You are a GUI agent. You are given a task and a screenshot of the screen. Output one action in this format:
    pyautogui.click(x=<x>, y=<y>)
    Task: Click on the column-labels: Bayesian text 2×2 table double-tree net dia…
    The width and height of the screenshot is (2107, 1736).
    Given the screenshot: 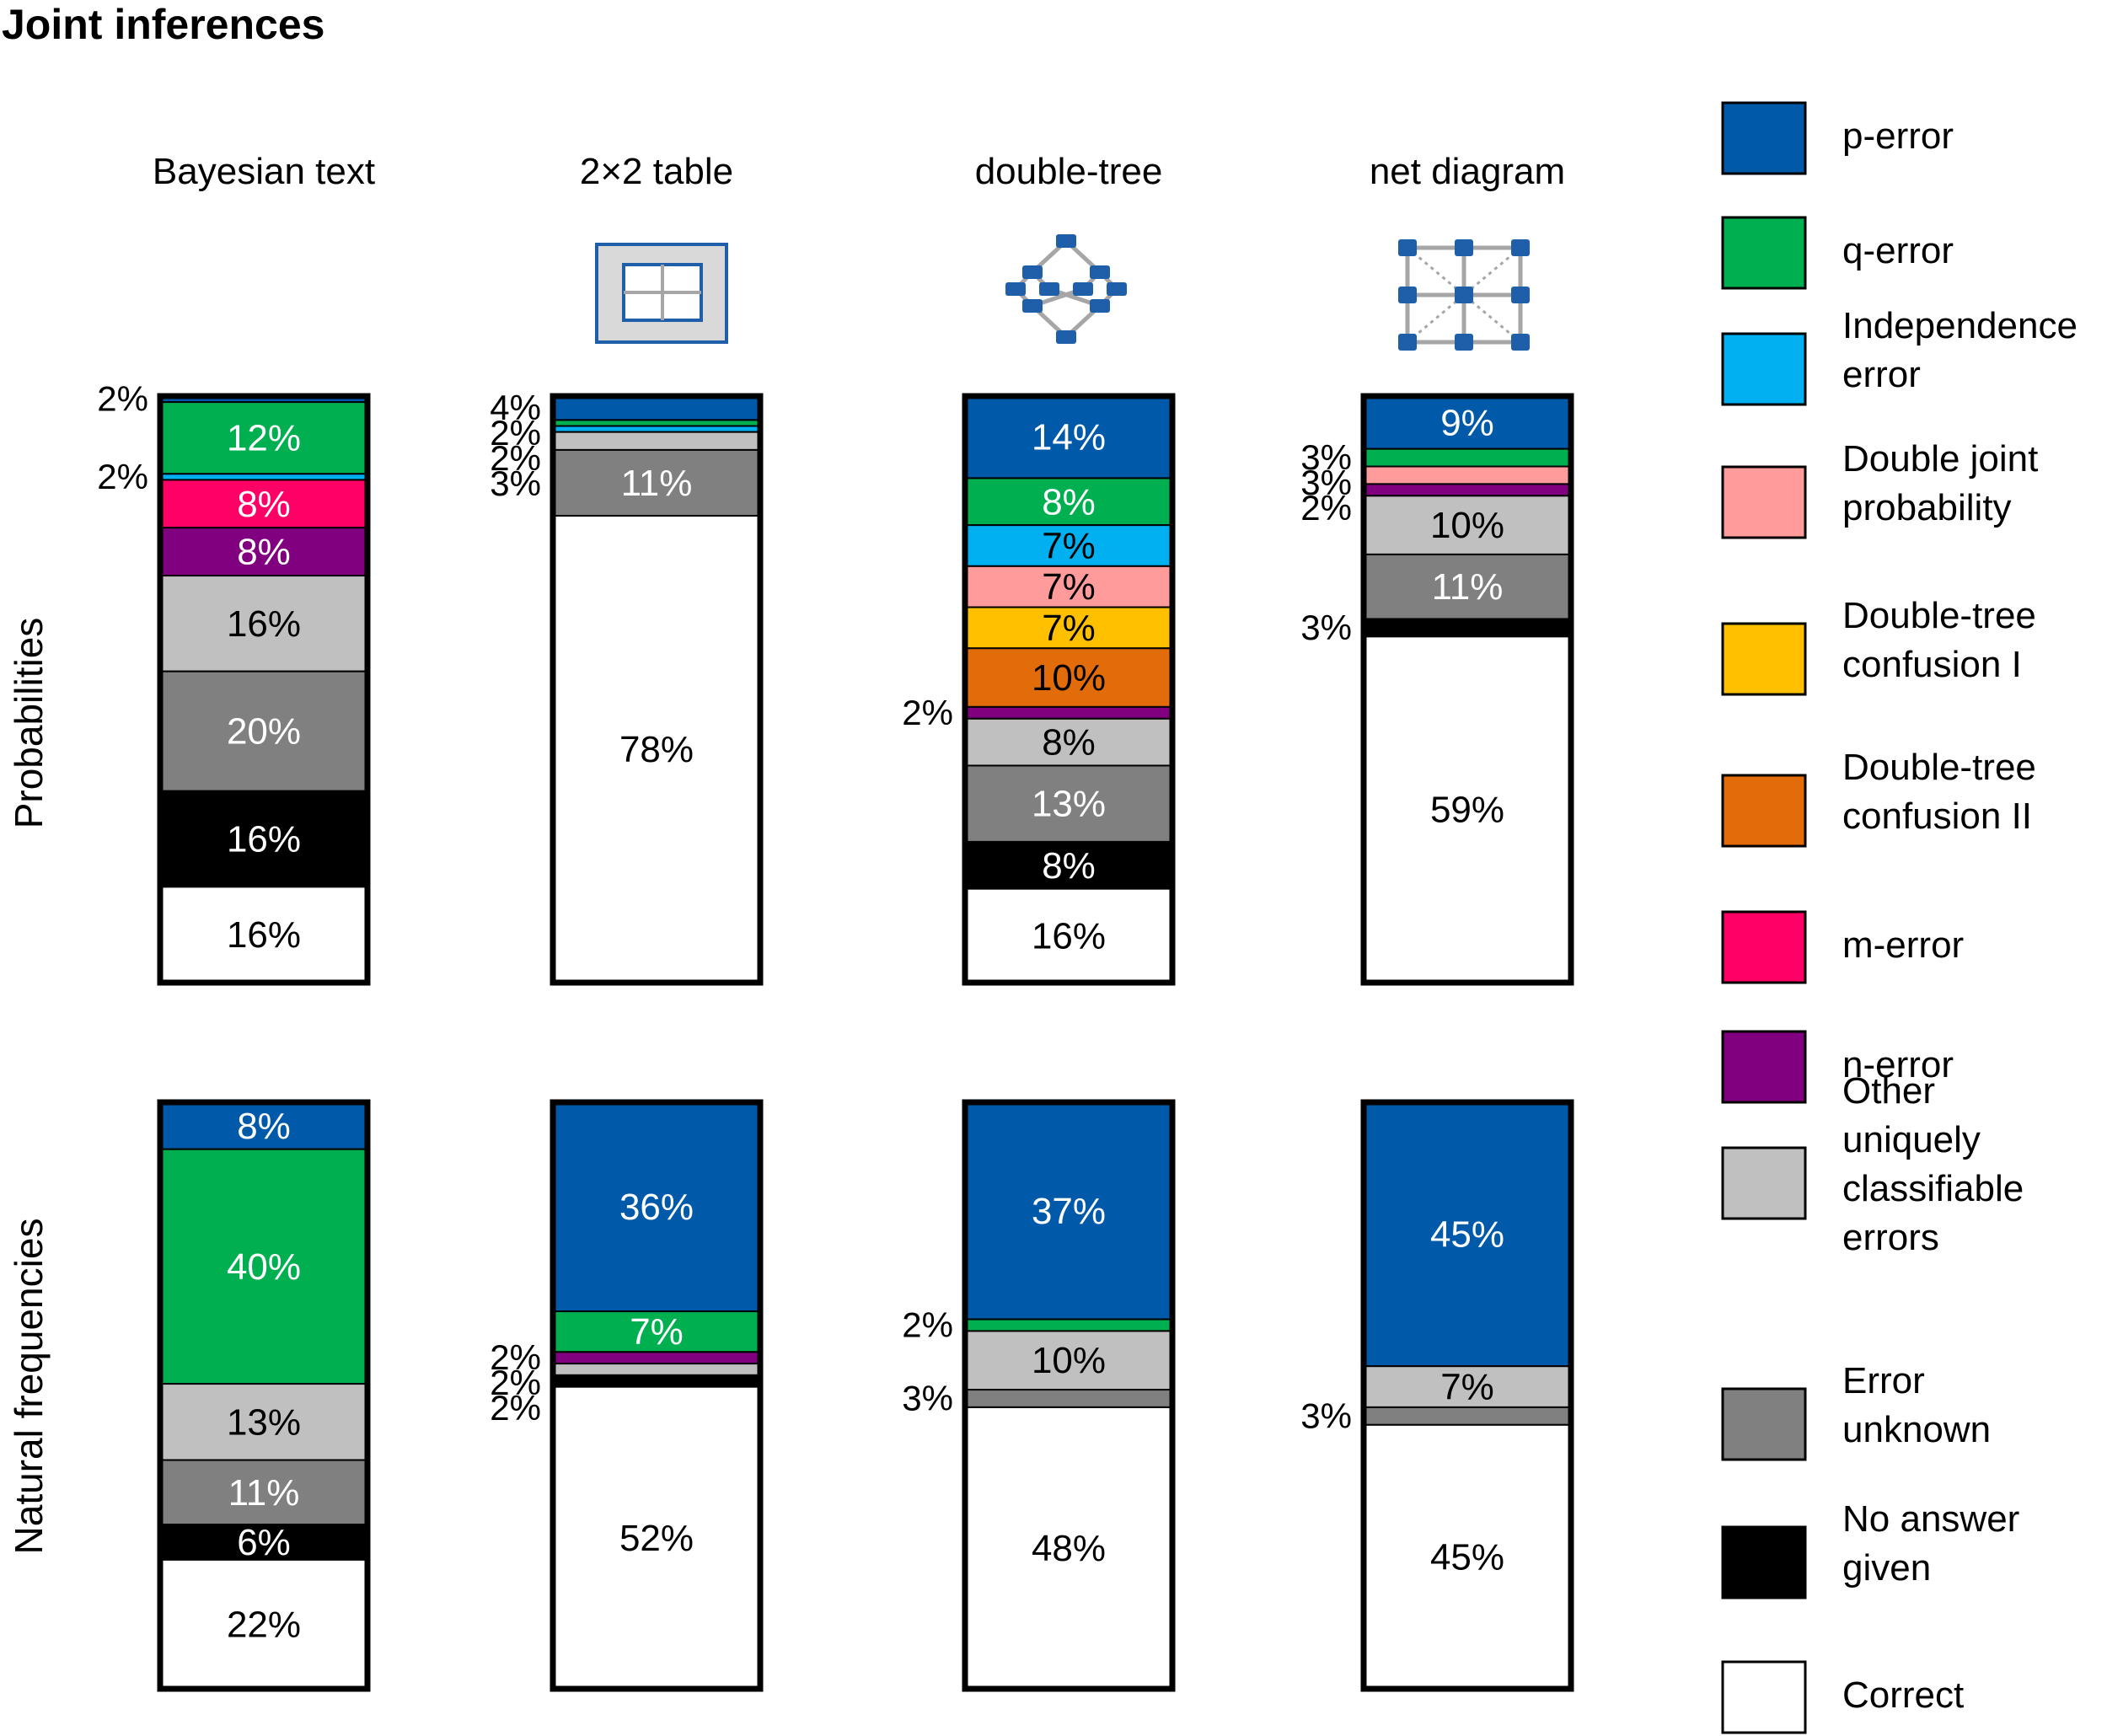 What is the action you would take?
    pyautogui.click(x=859, y=171)
    